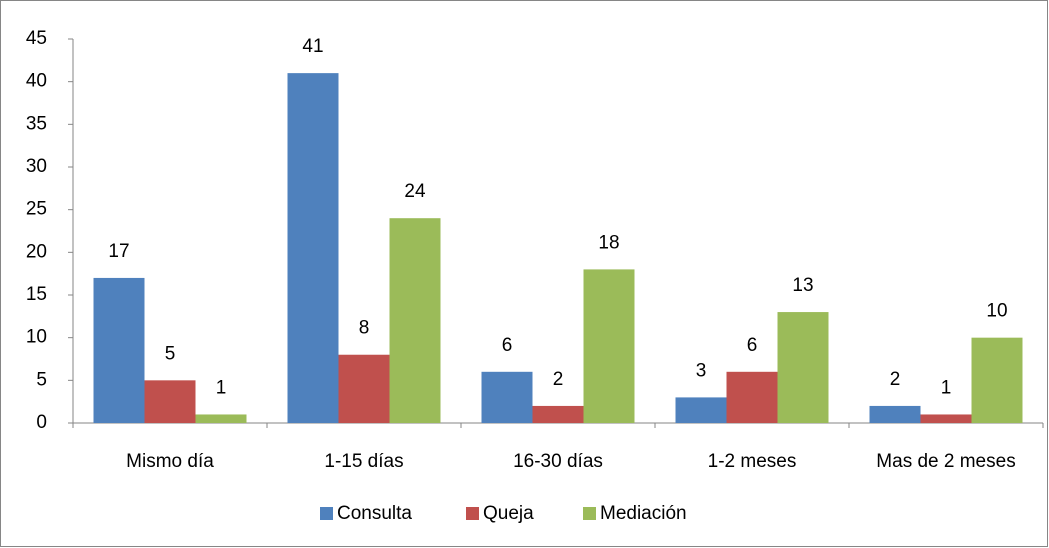 This screenshot has width=1049, height=548. What do you see at coordinates (36, 123) in the screenshot?
I see `y-tick-label: 35` at bounding box center [36, 123].